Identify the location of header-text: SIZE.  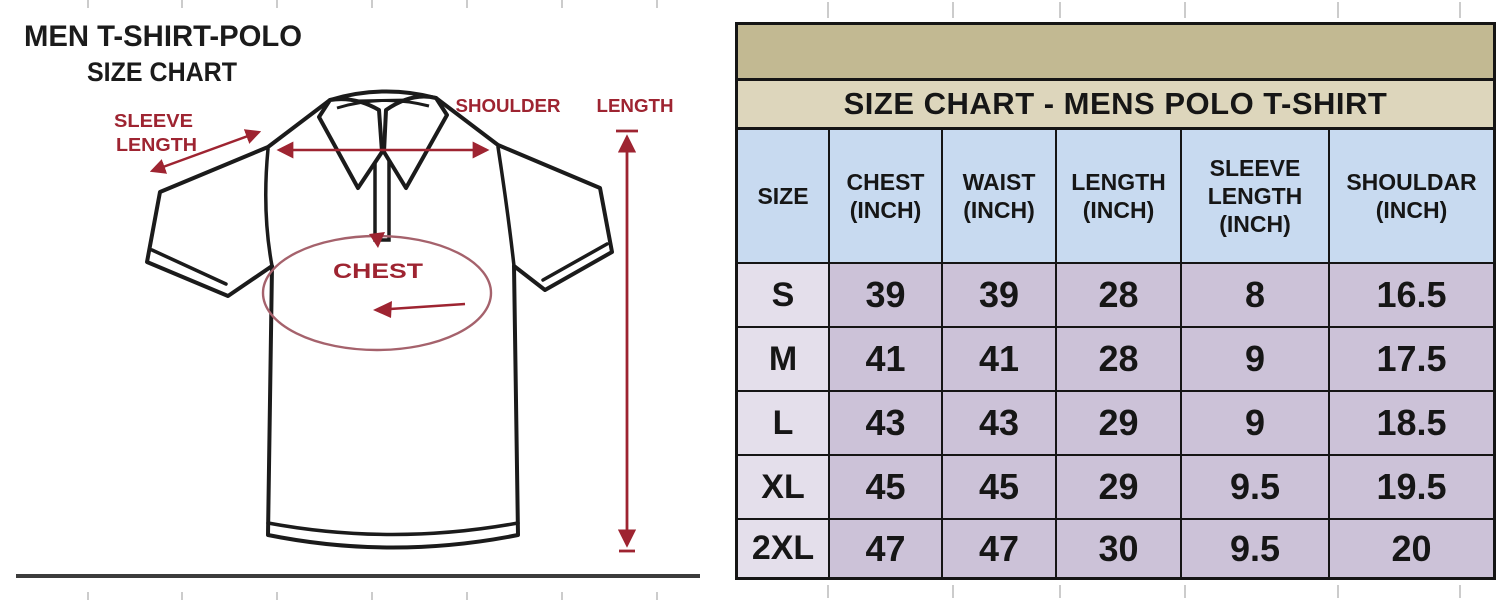
(783, 195).